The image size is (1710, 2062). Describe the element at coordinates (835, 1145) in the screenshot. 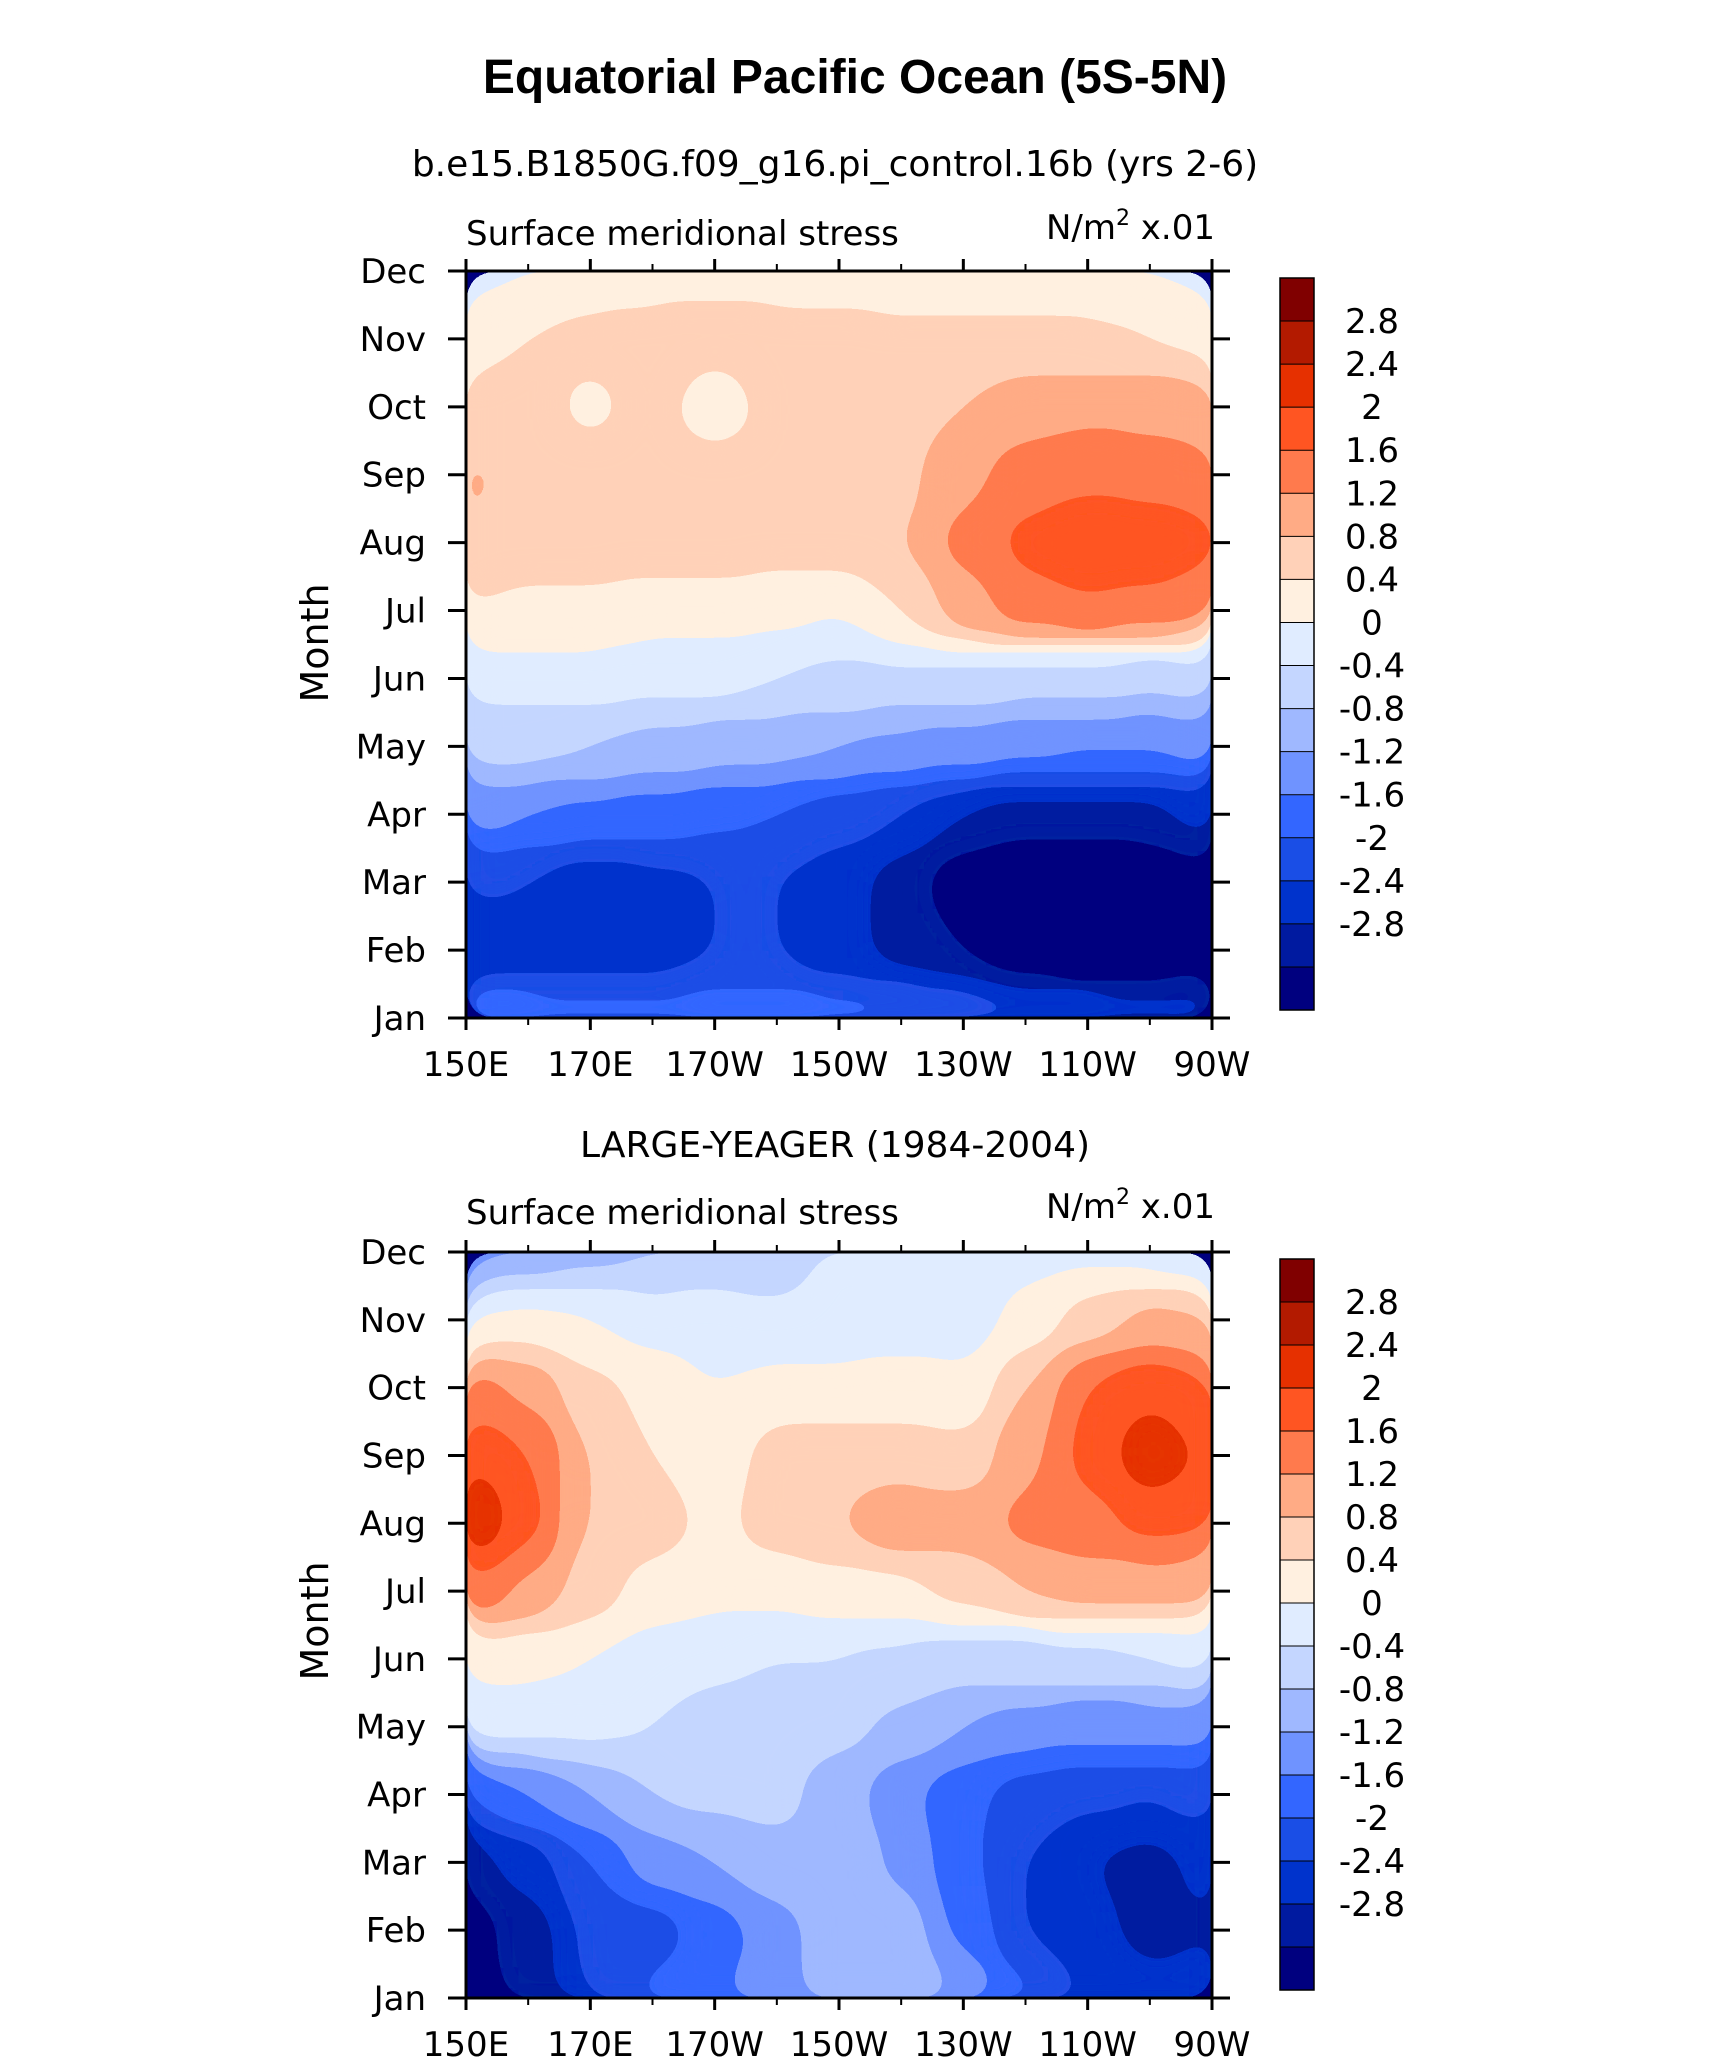

I see `panel-subtitle: LARGE-YEAGER (1984-2004)` at that location.